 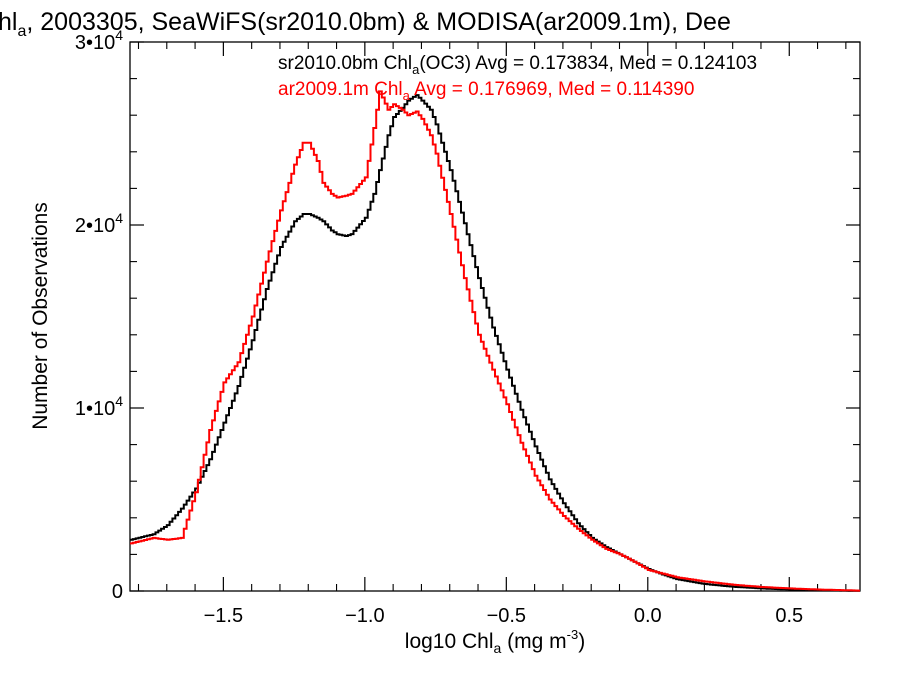 What do you see at coordinates (789, 616) in the screenshot?
I see `x-tick-label: 0.5` at bounding box center [789, 616].